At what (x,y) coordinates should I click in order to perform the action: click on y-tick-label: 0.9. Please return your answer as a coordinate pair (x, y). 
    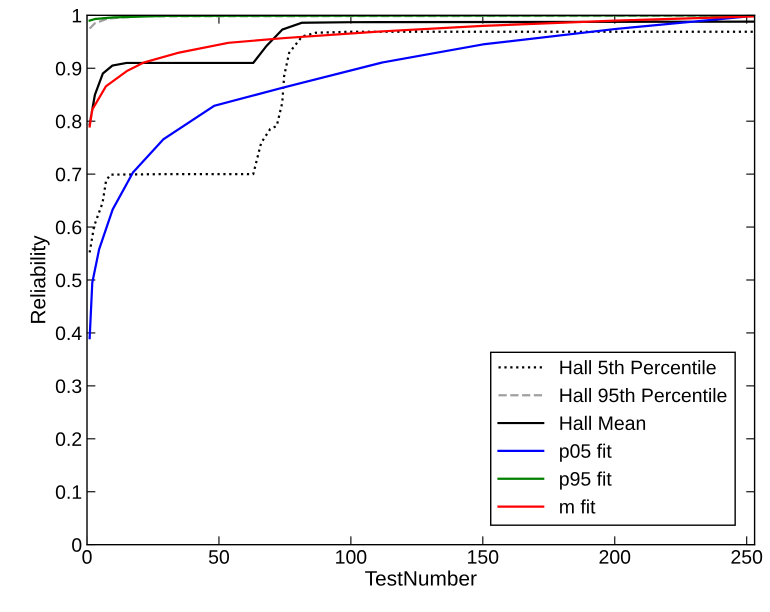
    Looking at the image, I should click on (69, 69).